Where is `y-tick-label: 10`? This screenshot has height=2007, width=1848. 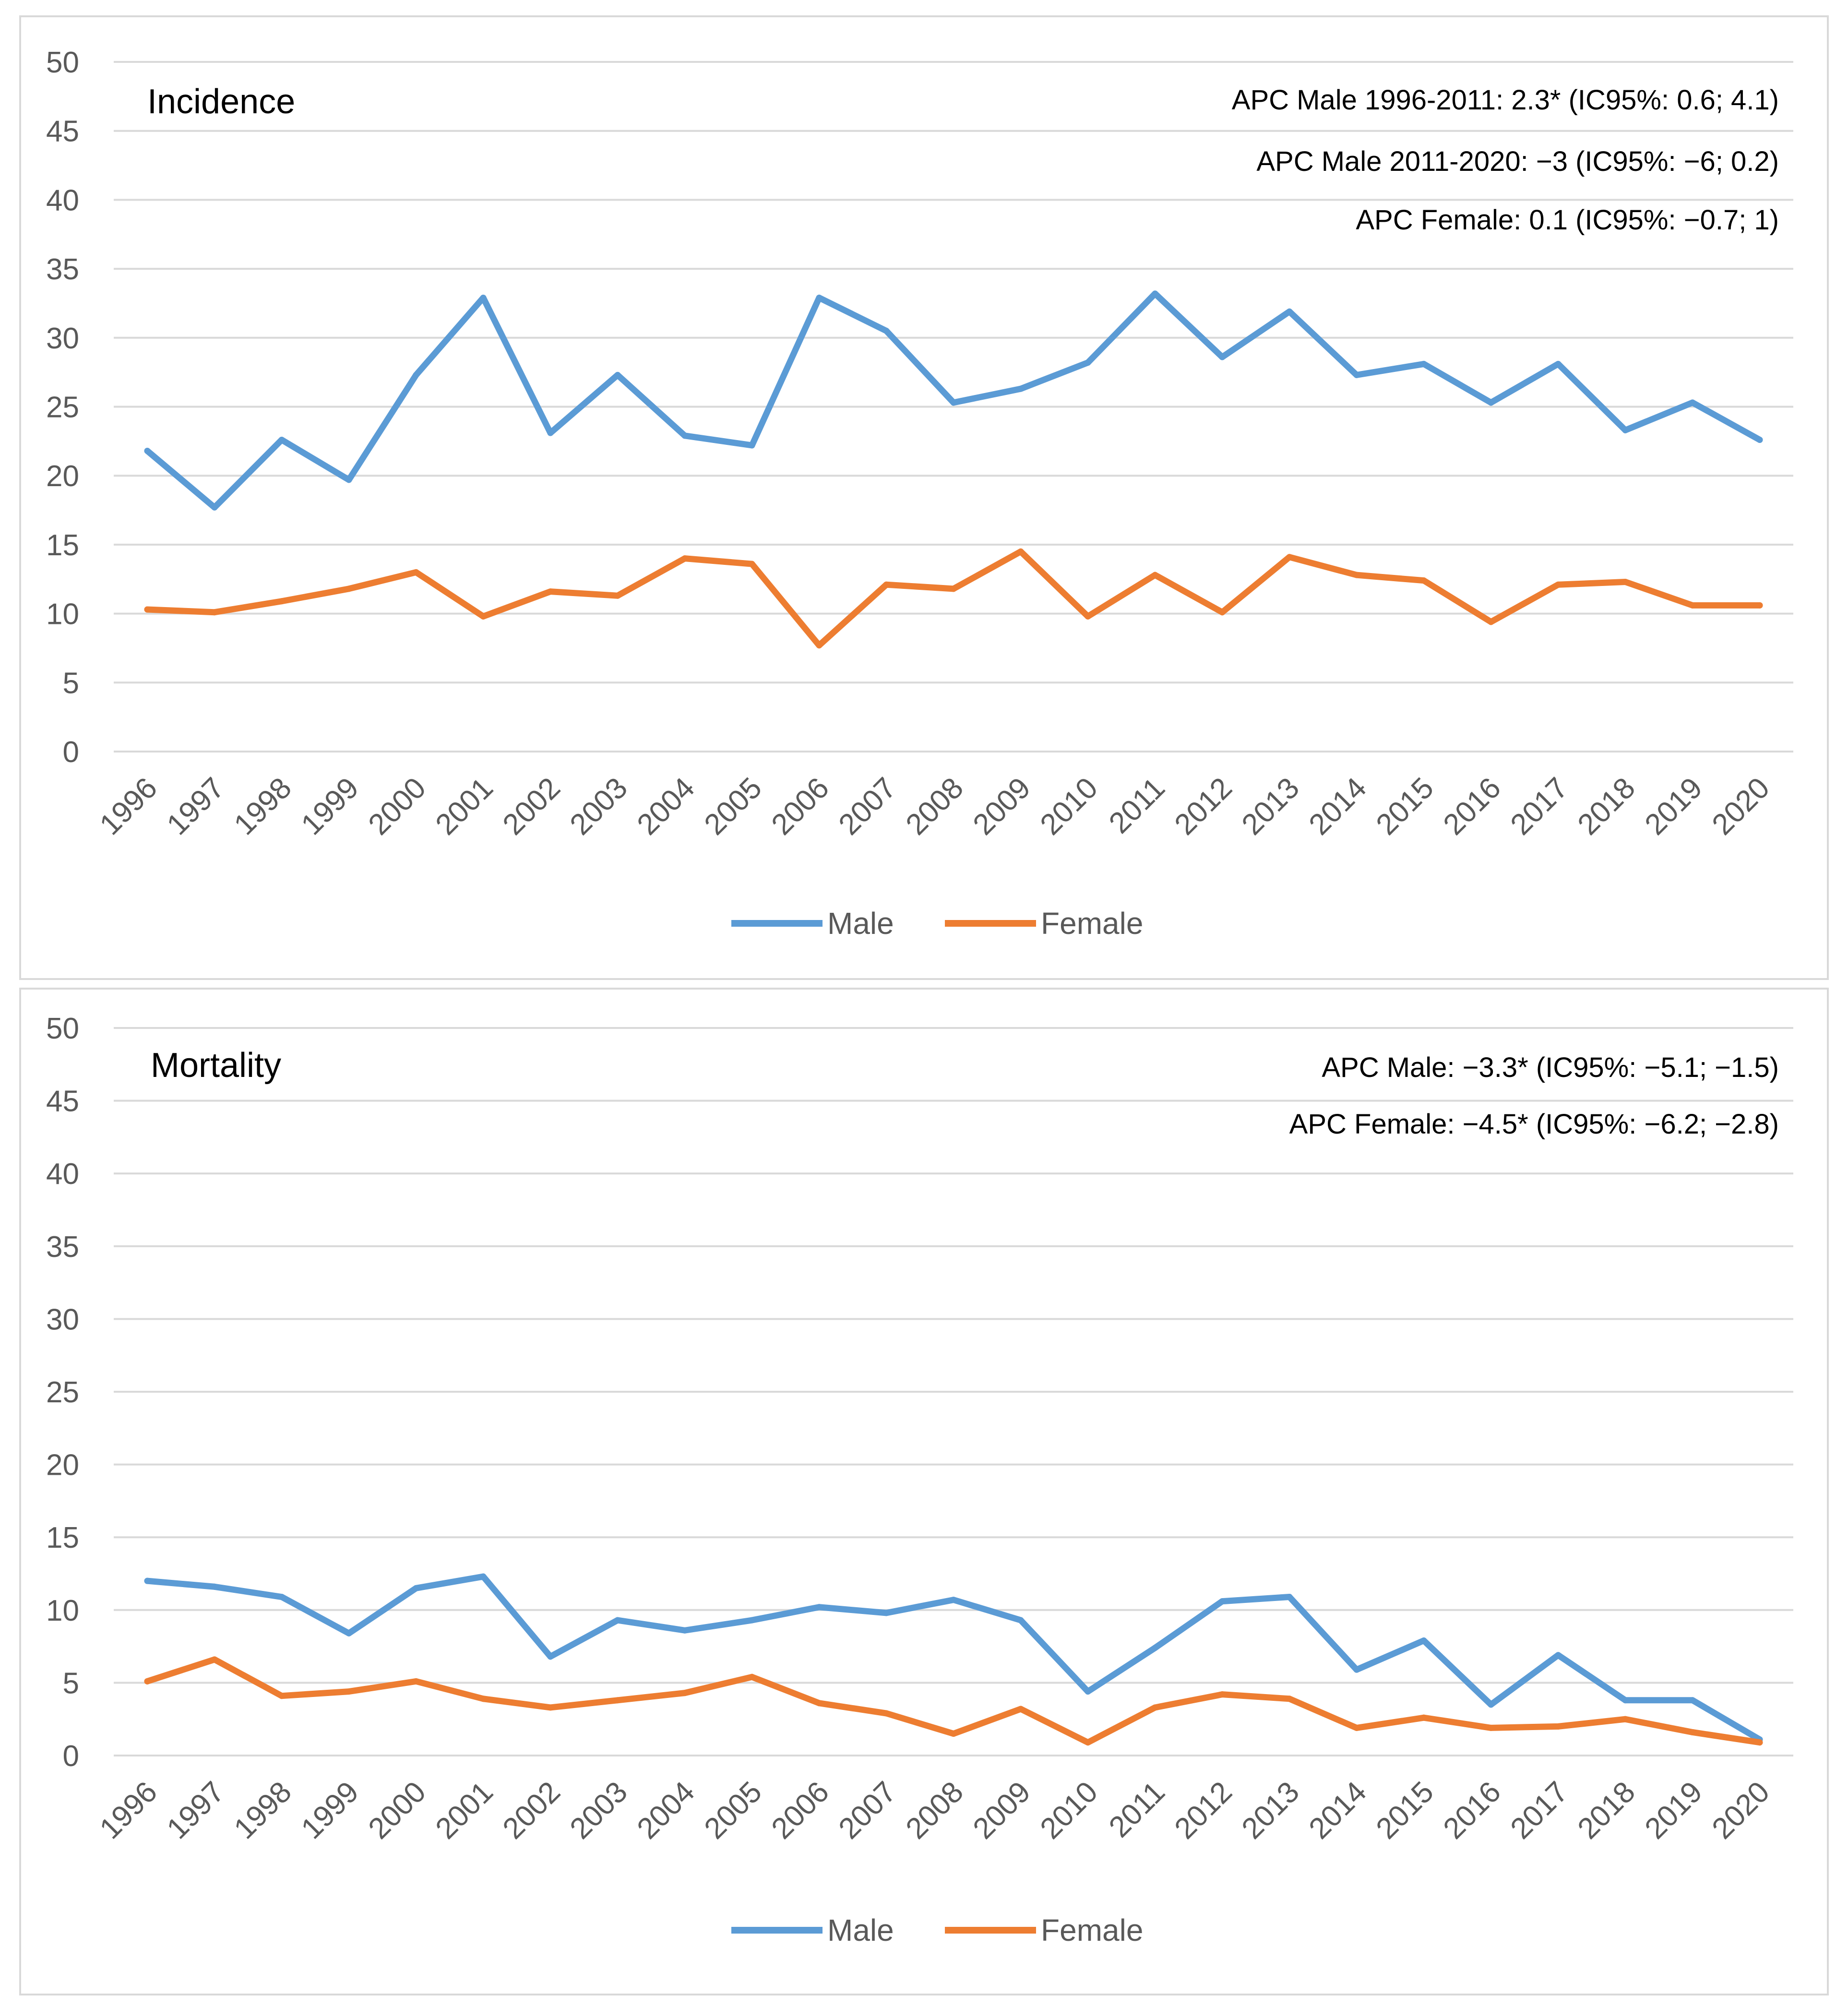 y-tick-label: 10 is located at coordinates (62, 1610).